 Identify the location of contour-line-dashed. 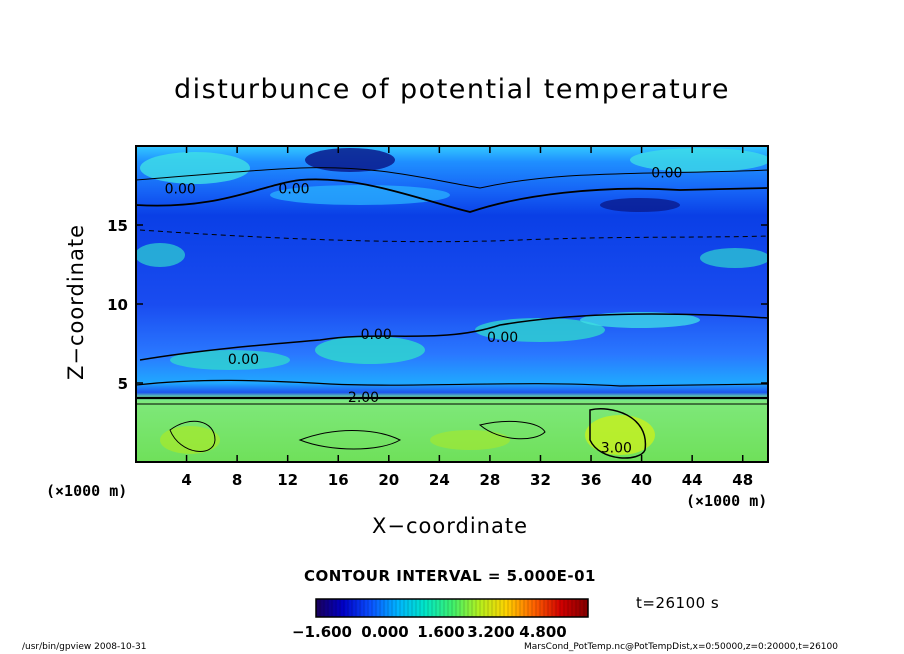
(453, 236).